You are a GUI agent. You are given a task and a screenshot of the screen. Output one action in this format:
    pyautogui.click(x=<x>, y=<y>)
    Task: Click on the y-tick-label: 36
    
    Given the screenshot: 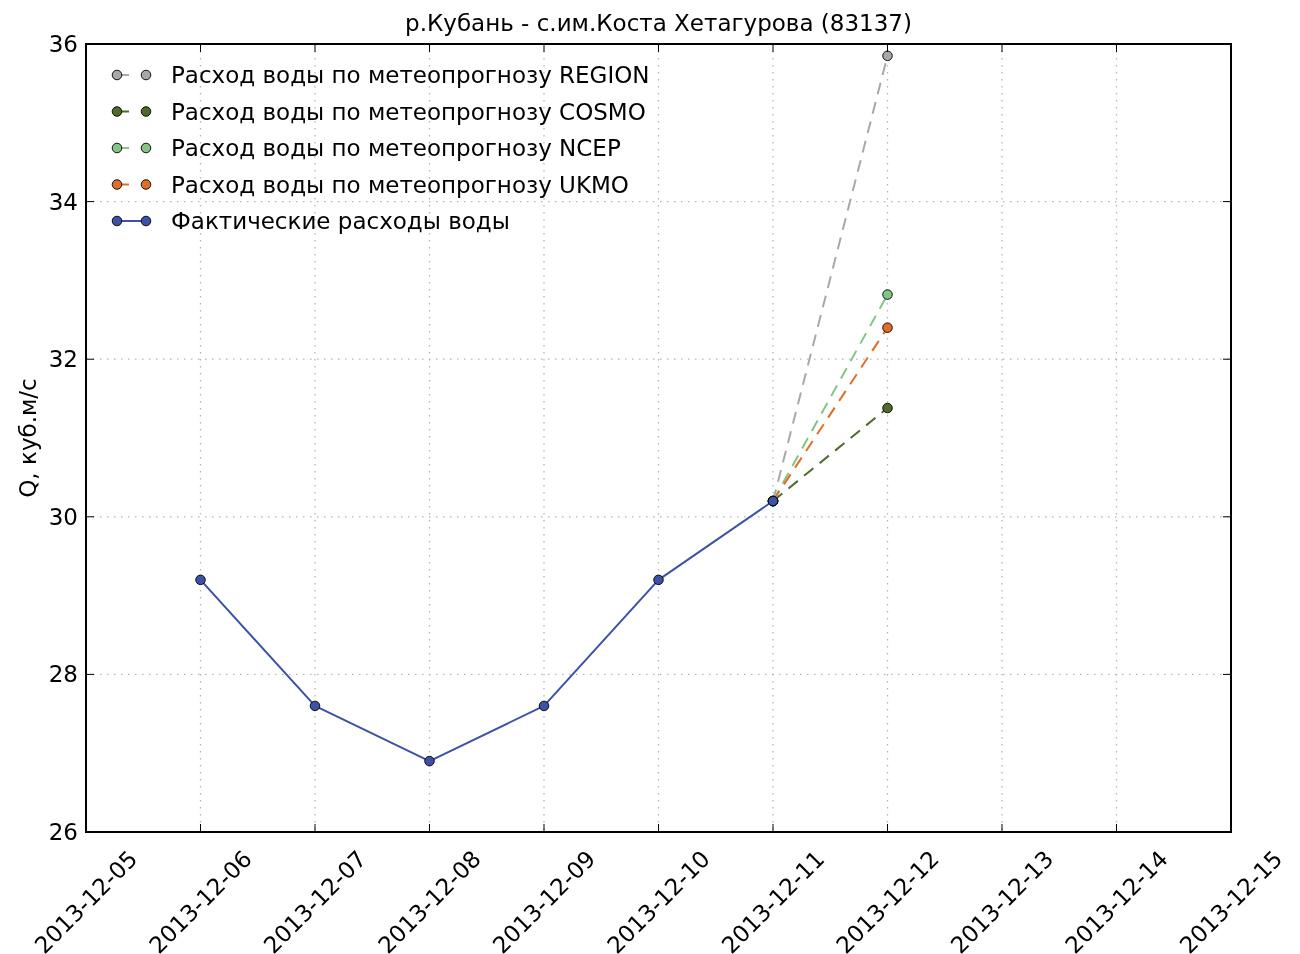 What is the action you would take?
    pyautogui.click(x=63, y=44)
    